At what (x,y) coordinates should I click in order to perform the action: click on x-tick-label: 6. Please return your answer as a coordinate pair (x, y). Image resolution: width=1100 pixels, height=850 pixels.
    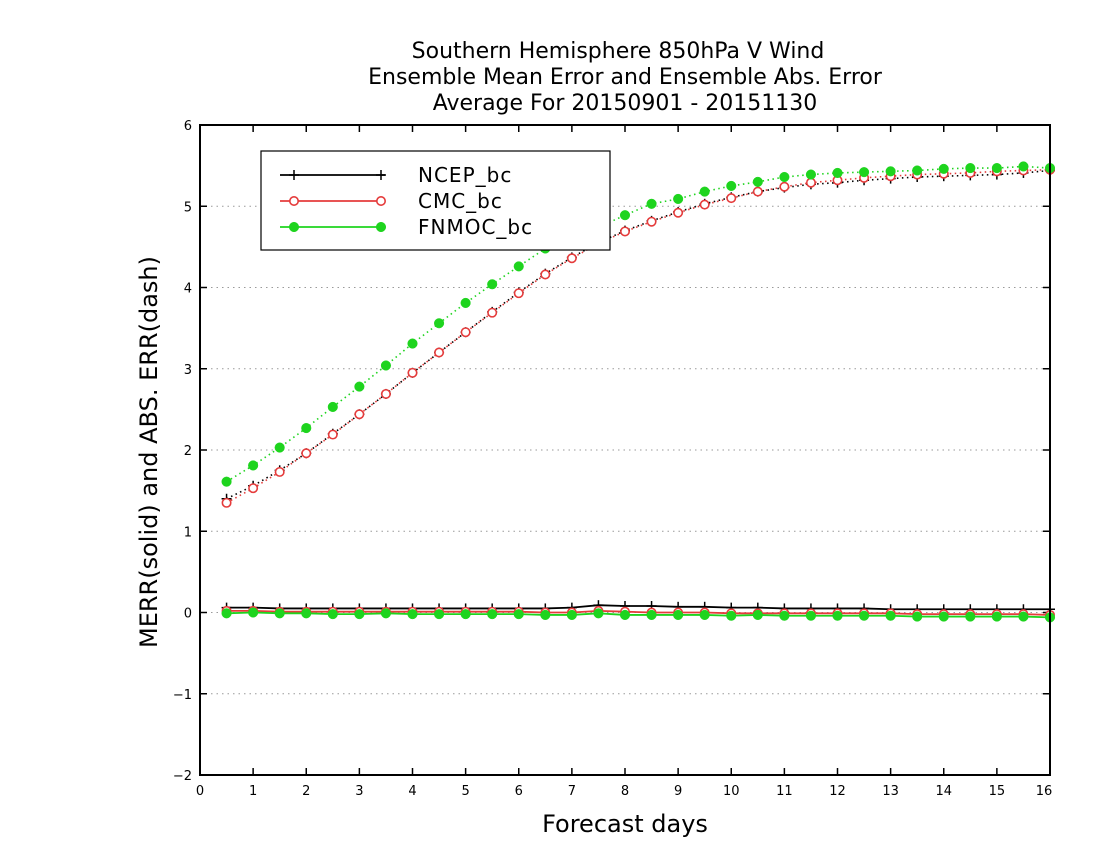
    Looking at the image, I should click on (519, 791).